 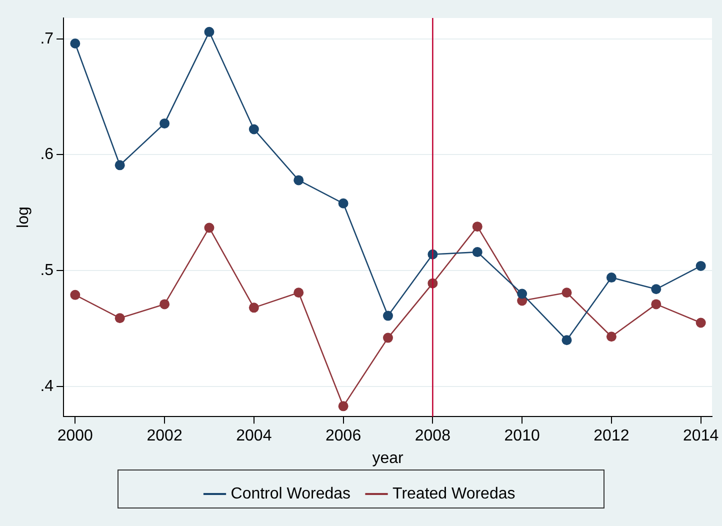 I want to click on x-tick-label: 2000, so click(x=75, y=436).